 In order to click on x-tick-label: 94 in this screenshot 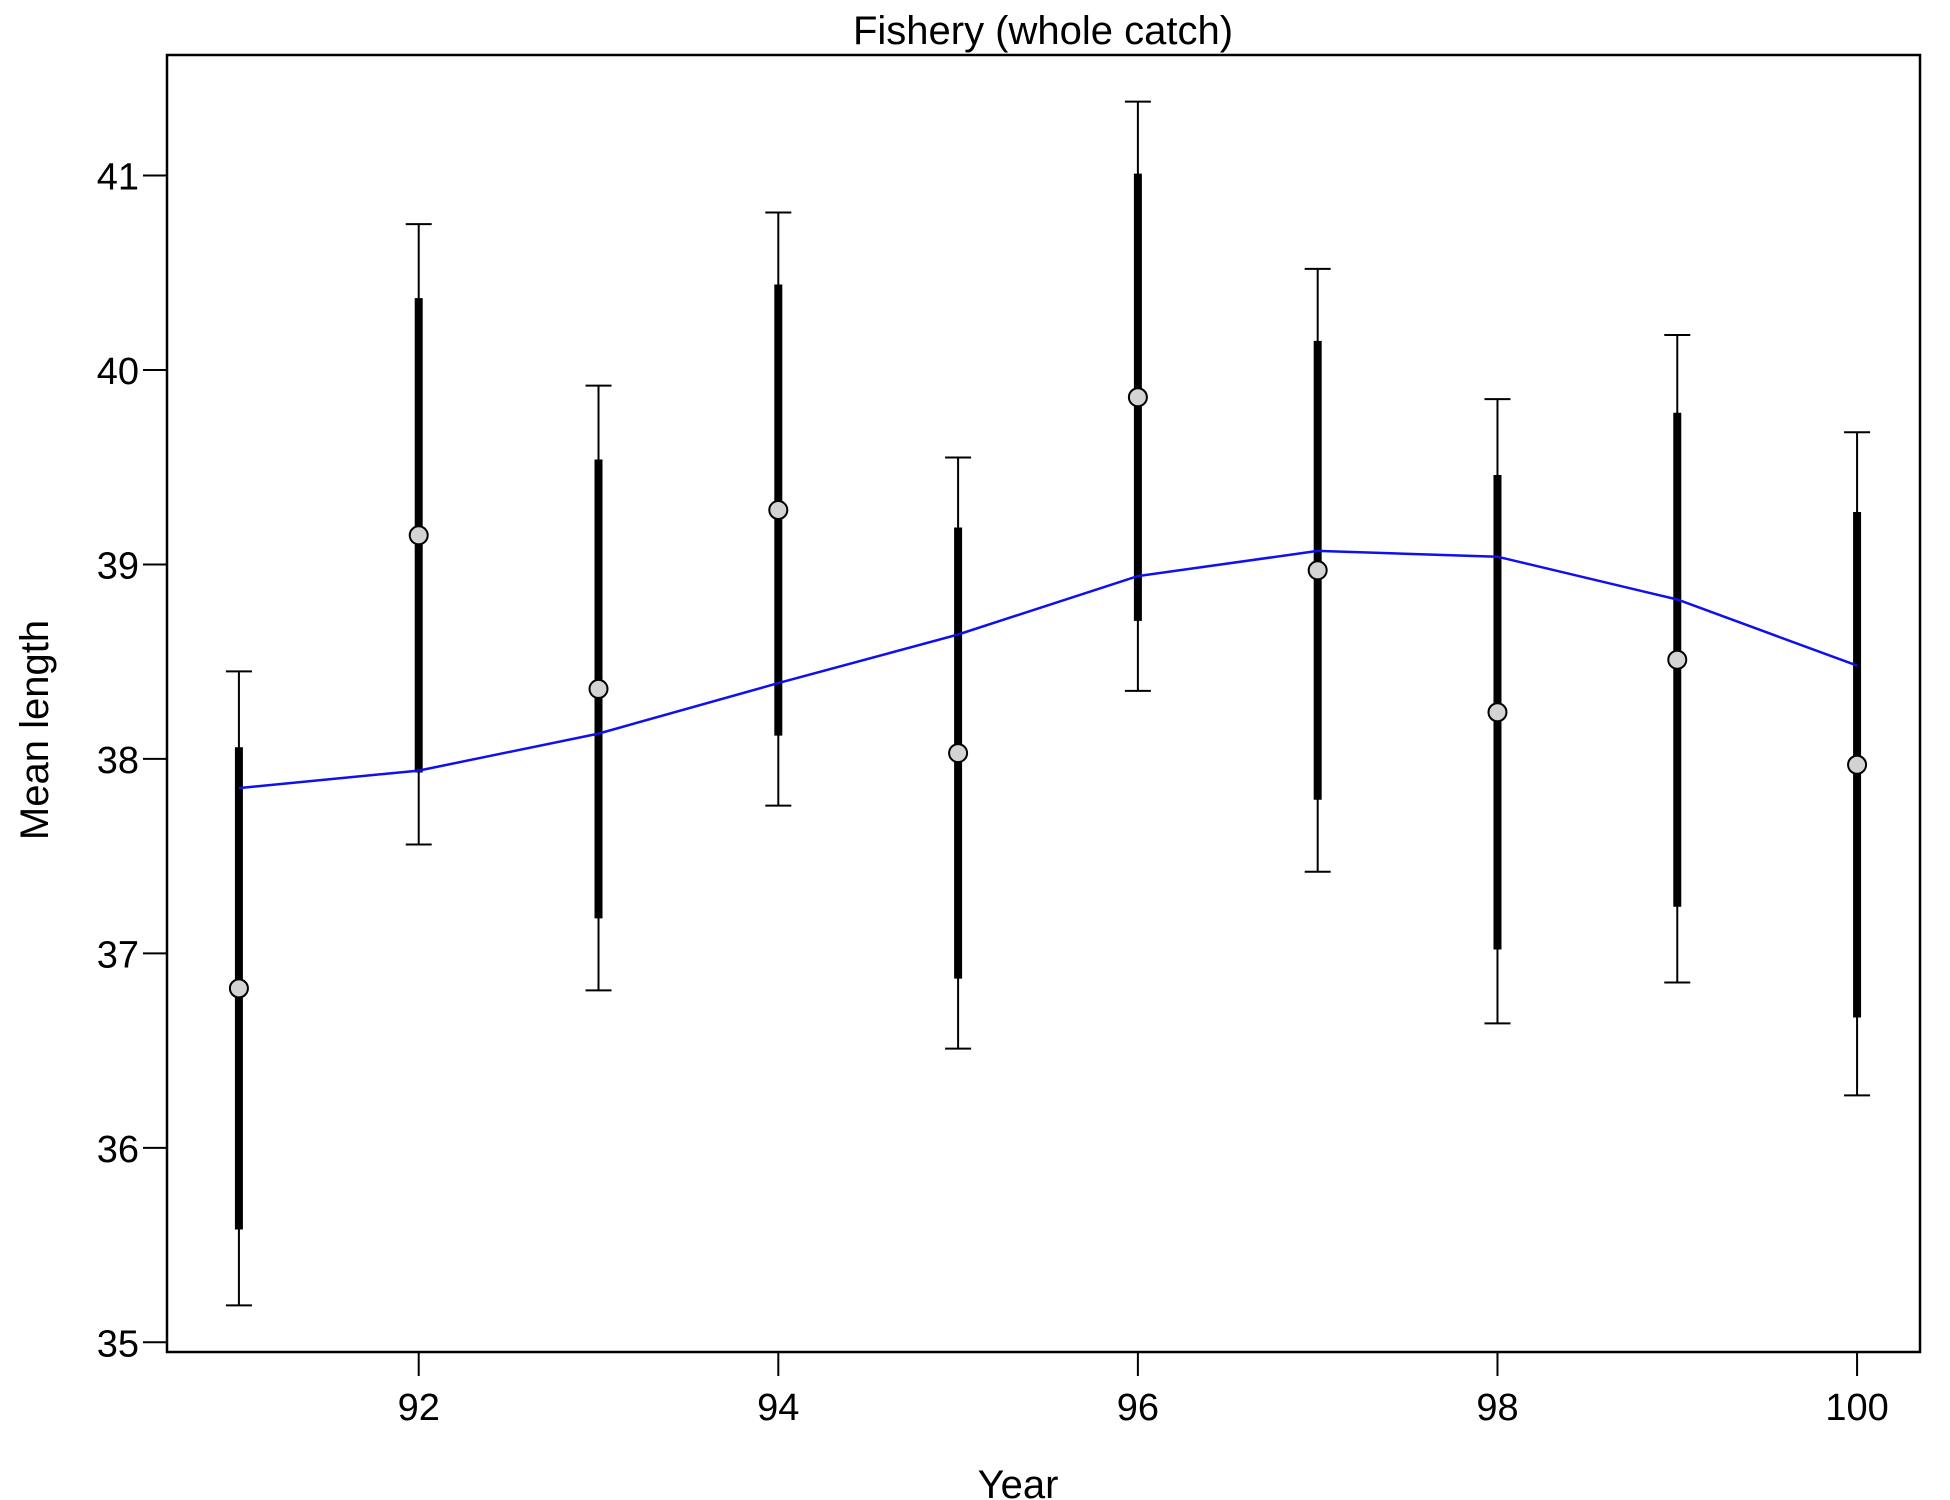, I will do `click(778, 1408)`.